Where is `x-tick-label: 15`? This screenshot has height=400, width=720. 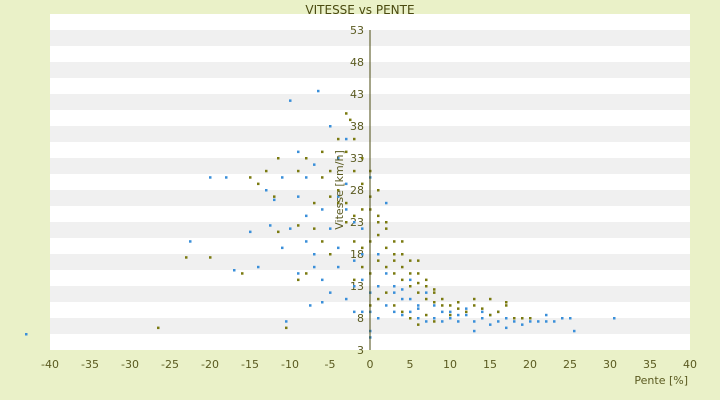
x-tick-label: 15 is located at coordinates (490, 364).